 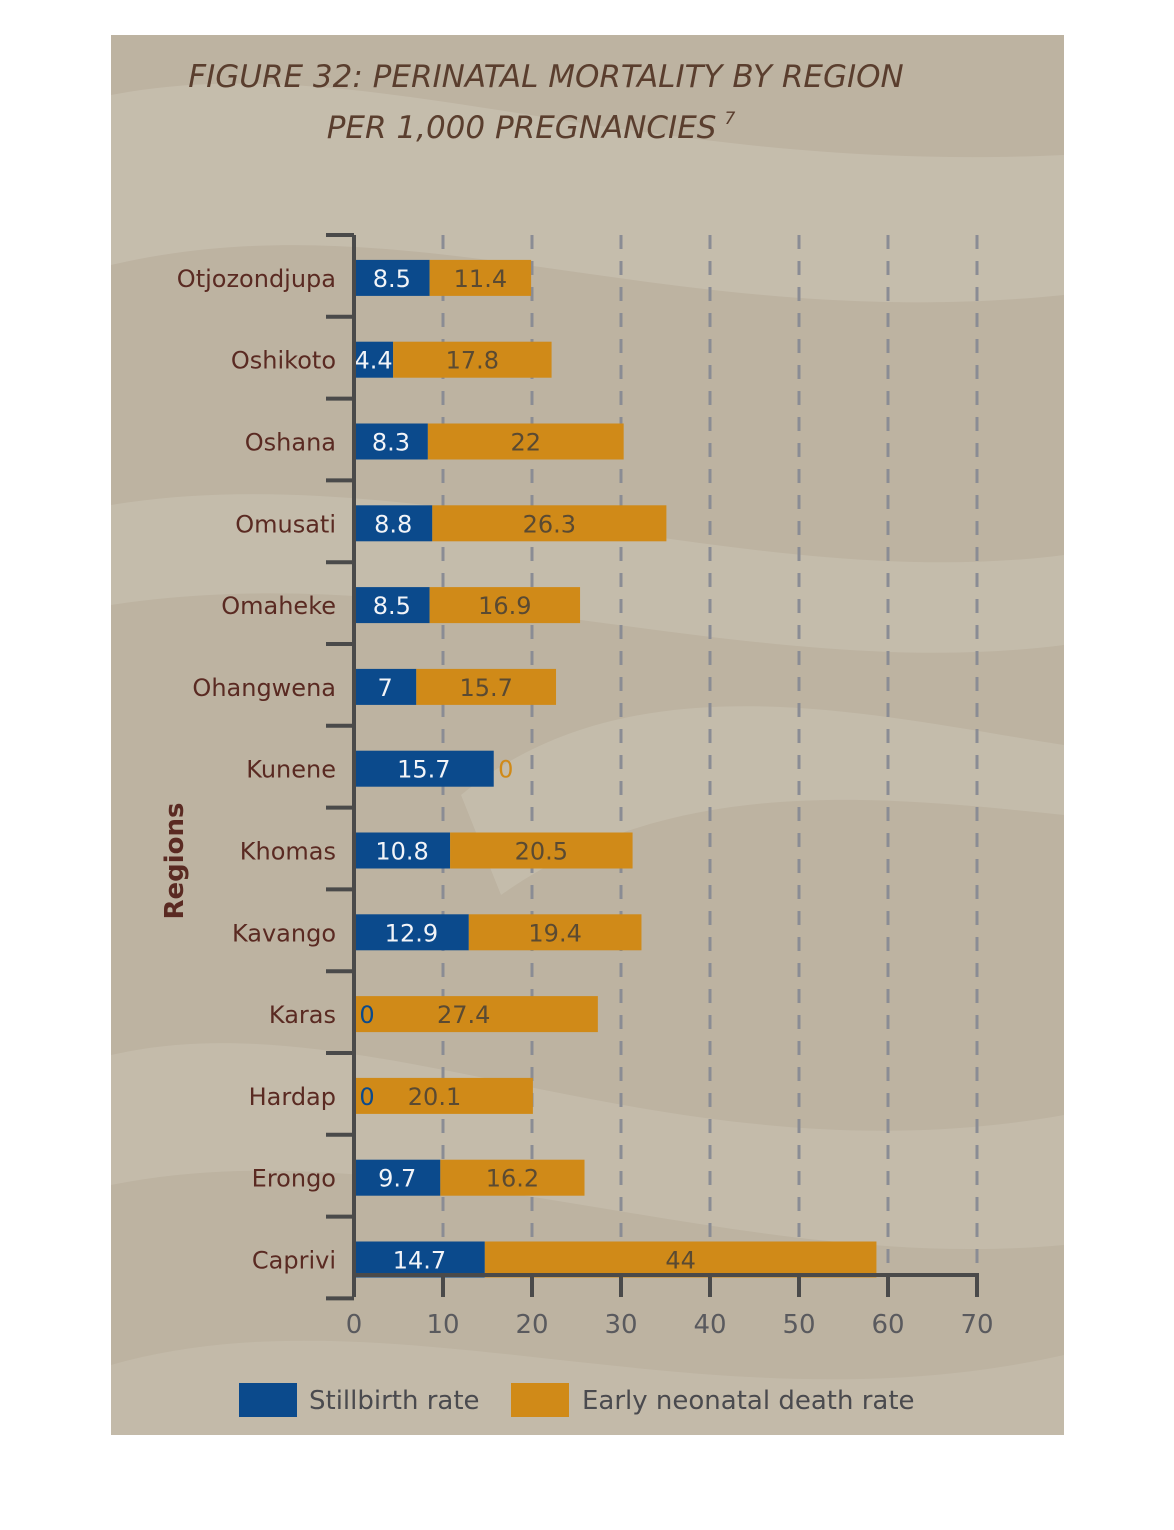 I want to click on chart-subtitle: PER 1,000 PREGNANCIES 7, so click(x=531, y=127).